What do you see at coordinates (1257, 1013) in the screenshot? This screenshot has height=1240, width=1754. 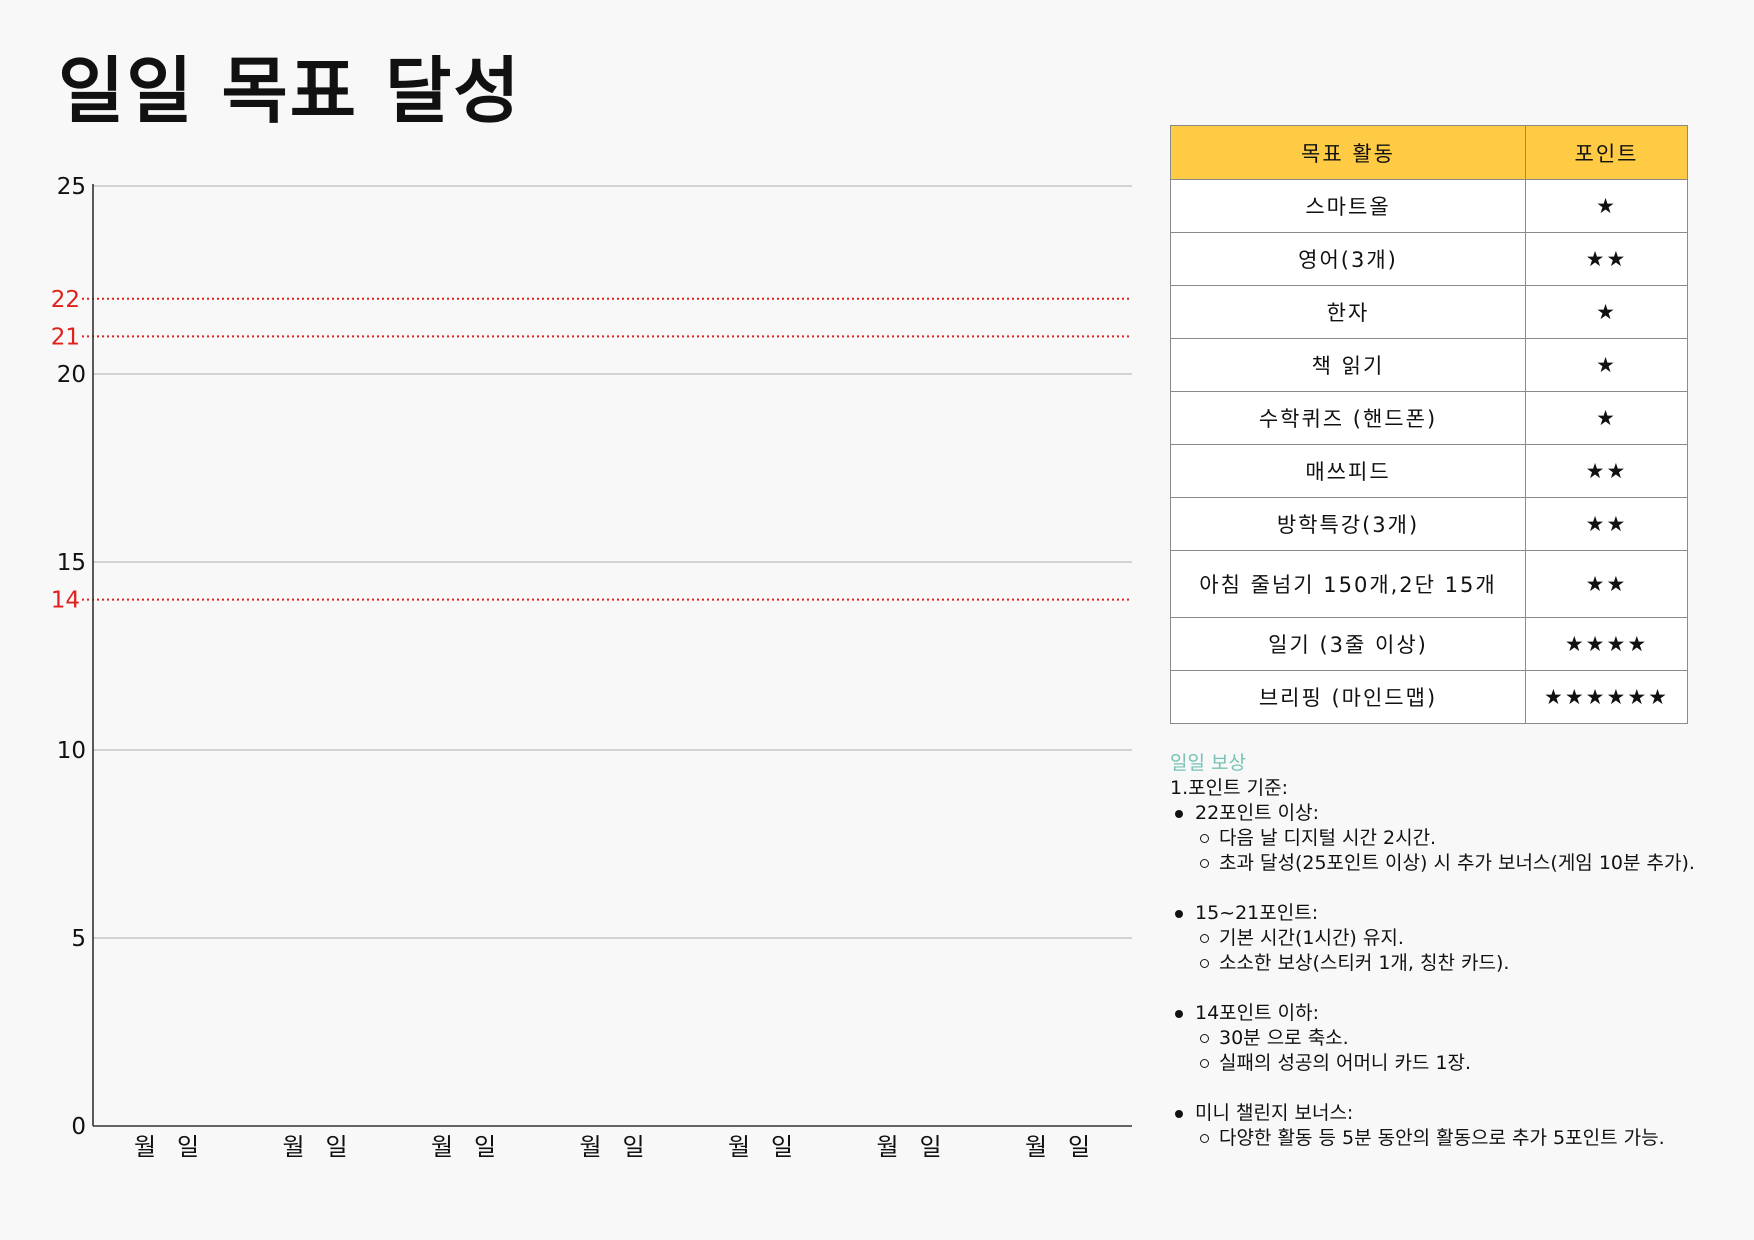 I see `reward-tier-label: 14포인트 이하:` at bounding box center [1257, 1013].